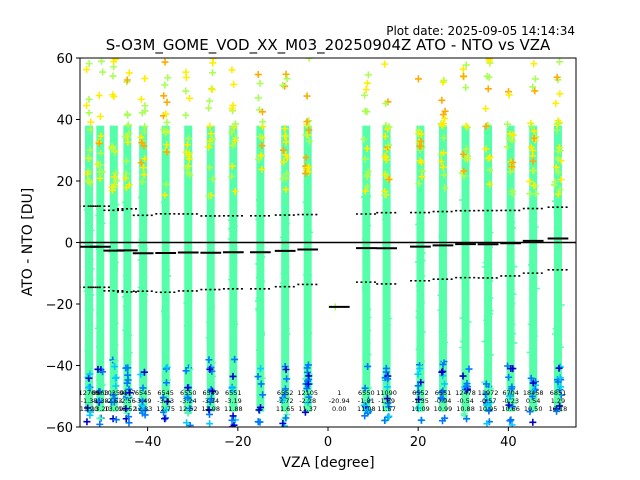 The width and height of the screenshot is (640, 480). Describe the element at coordinates (188, 268) in the screenshot. I see `density-column` at that location.